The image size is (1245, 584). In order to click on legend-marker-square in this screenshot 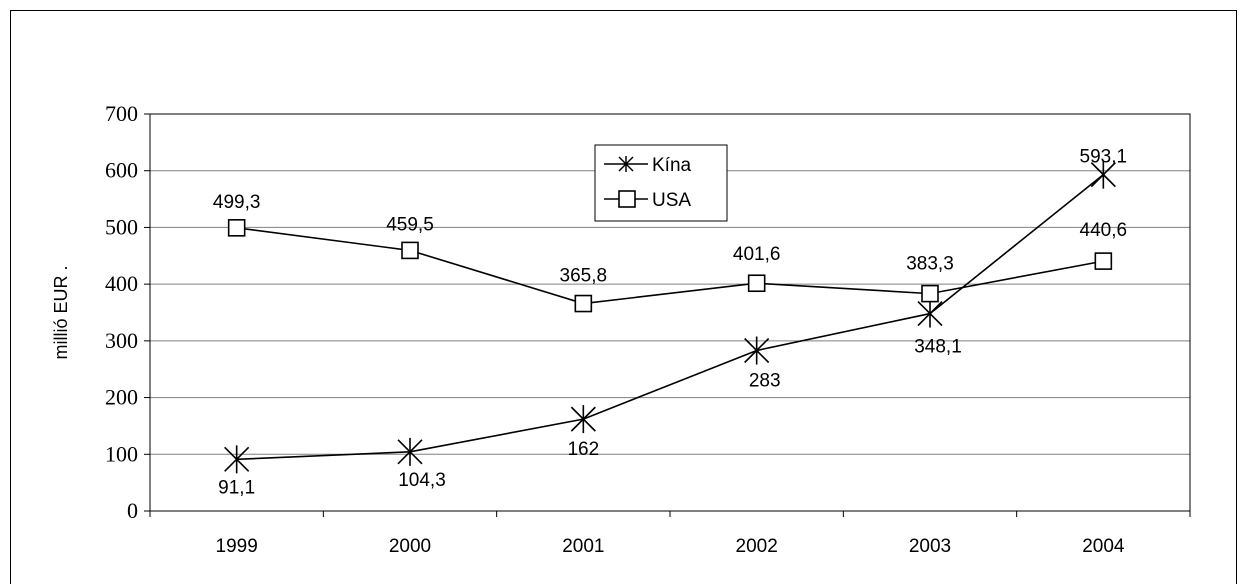, I will do `click(627, 199)`.